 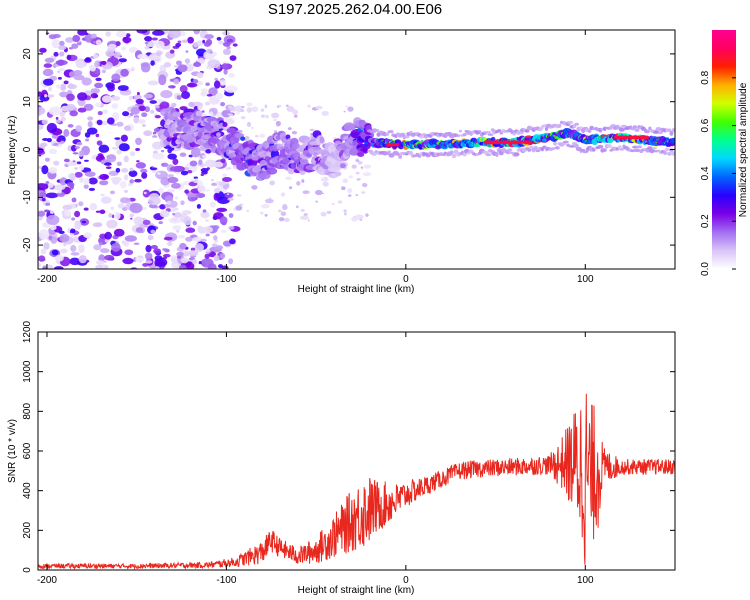 I want to click on spectrogram-y-label: Frequency (Hz), so click(x=12, y=150).